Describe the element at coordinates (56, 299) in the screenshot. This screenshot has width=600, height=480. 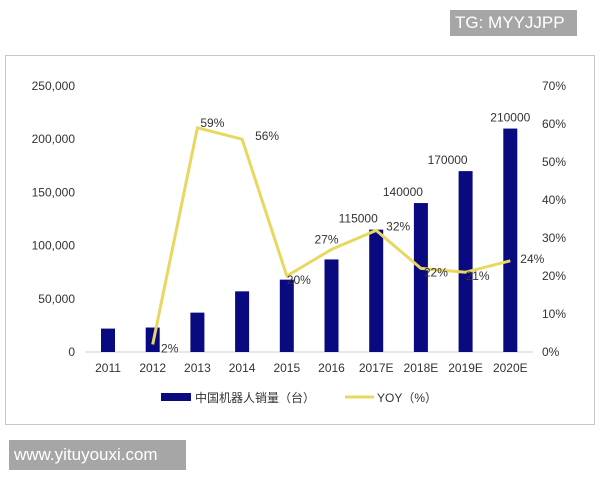
I see `left-axis-tick-label: 50,000` at that location.